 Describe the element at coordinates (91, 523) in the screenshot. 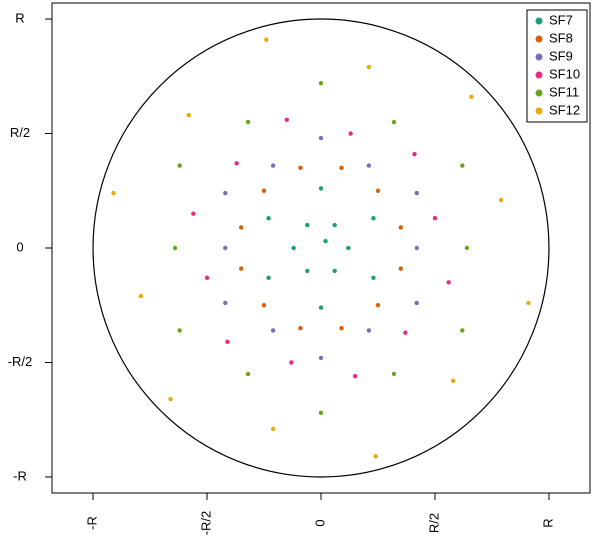

I see `x-tick-label: -R` at that location.